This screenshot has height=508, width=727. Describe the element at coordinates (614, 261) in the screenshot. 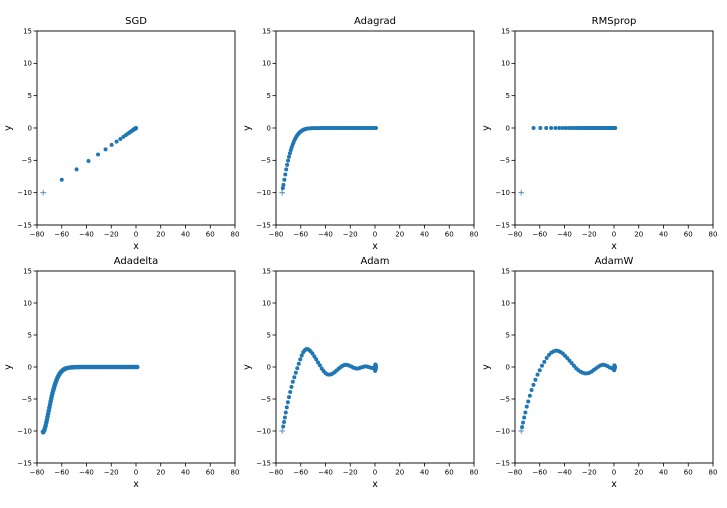

I see `subplot-title: AdamW` at that location.